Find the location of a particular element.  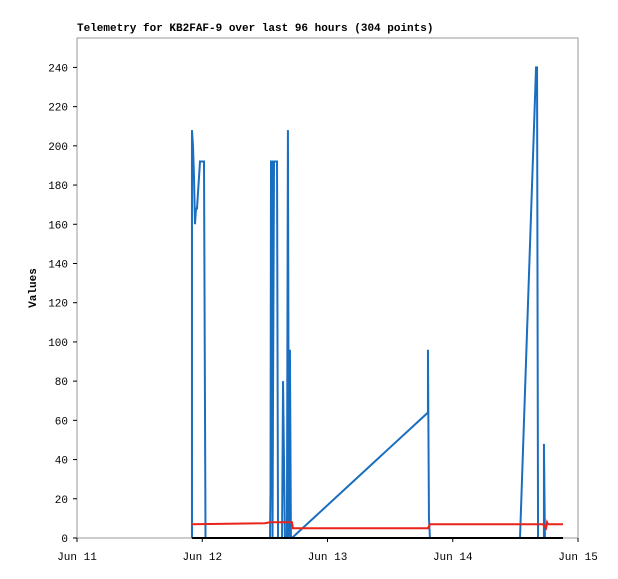

x-tick-label: Jun 12 is located at coordinates (202, 558).